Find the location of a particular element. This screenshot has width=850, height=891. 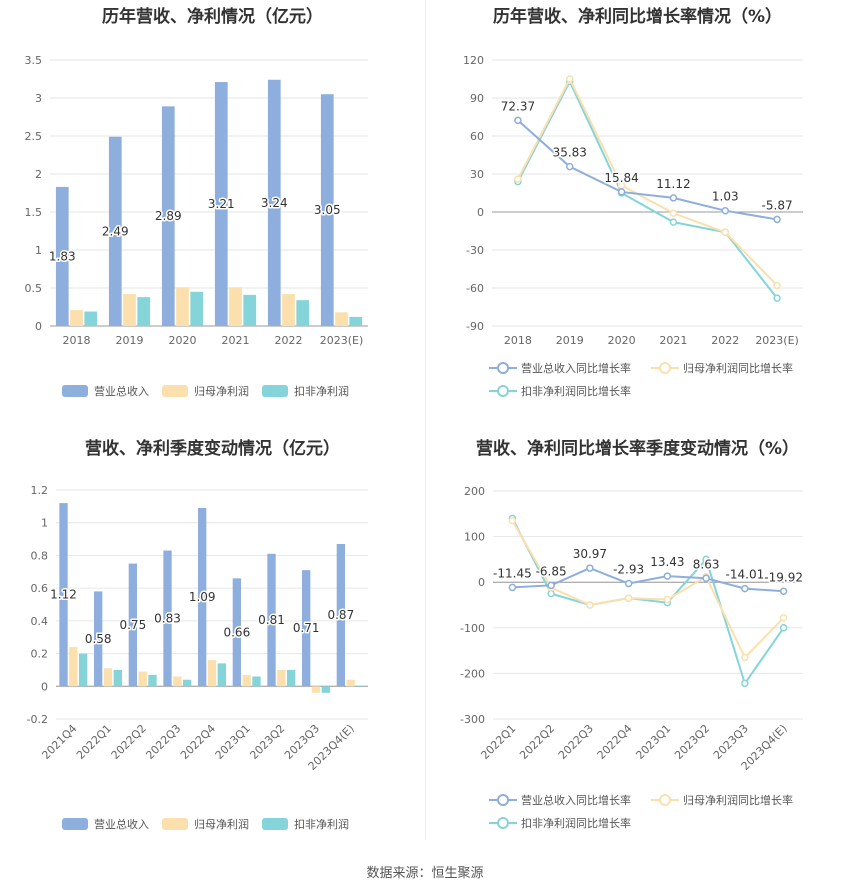

x-tick-label: 2023Q2 is located at coordinates (692, 742).